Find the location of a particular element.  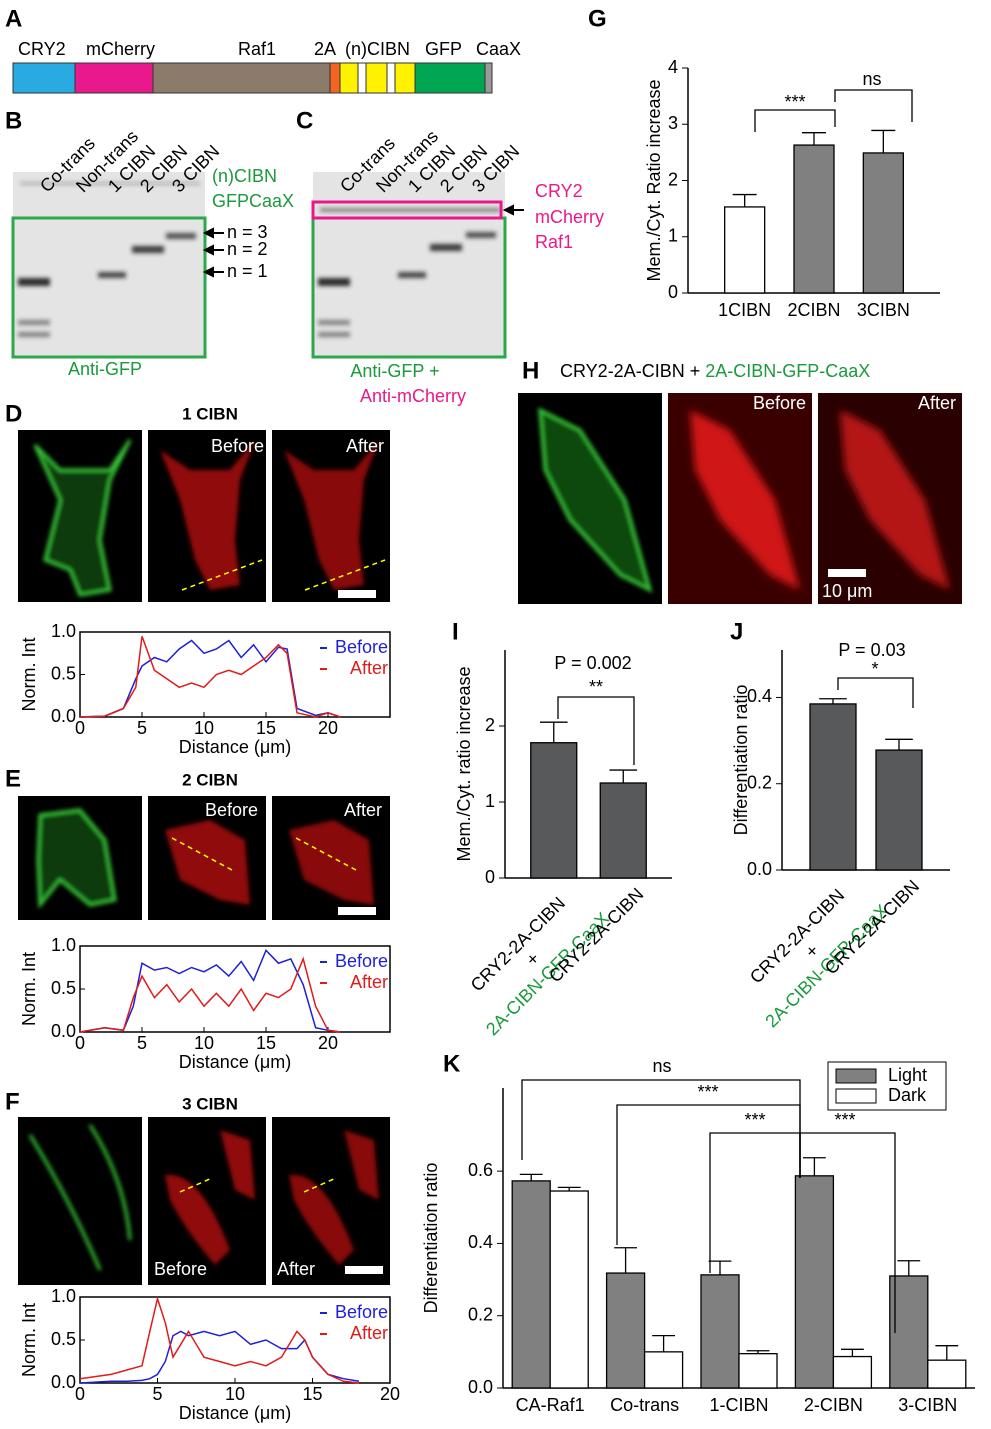

y-axis-label: Mem./Cyt. ratio increase is located at coordinates (464, 763).